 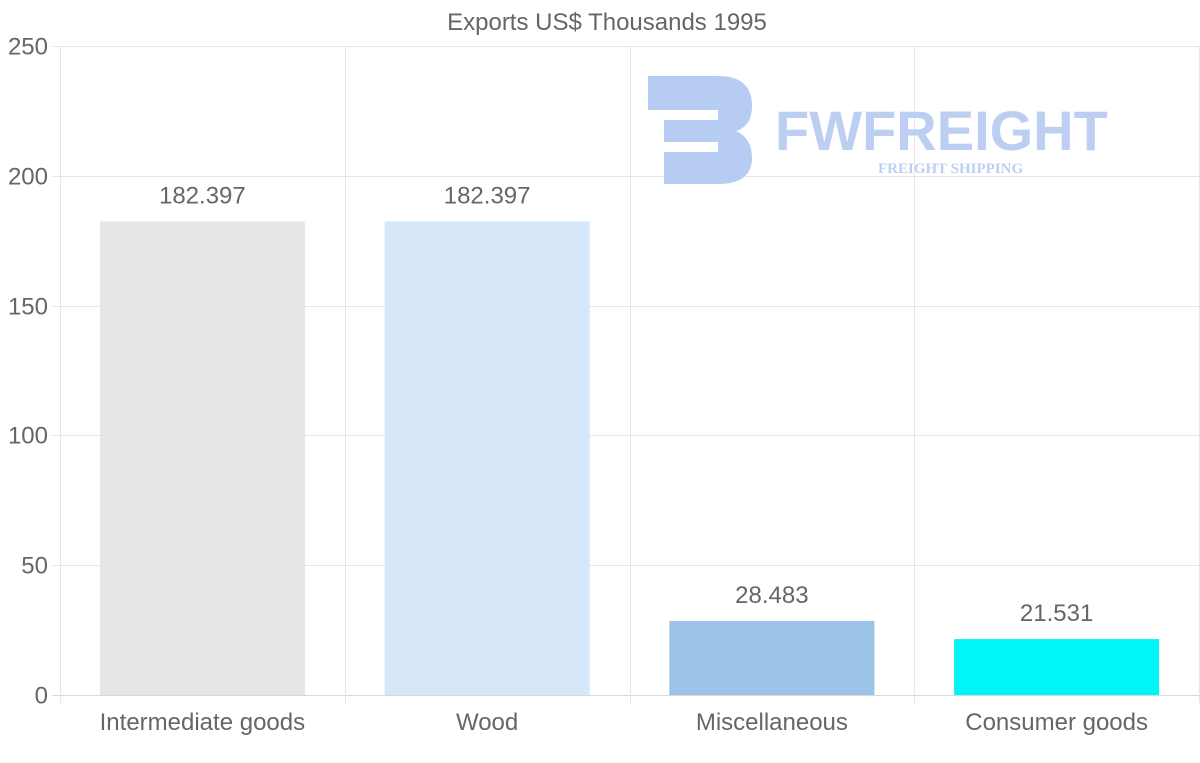 What do you see at coordinates (28, 177) in the screenshot?
I see `y-tick-label: 200` at bounding box center [28, 177].